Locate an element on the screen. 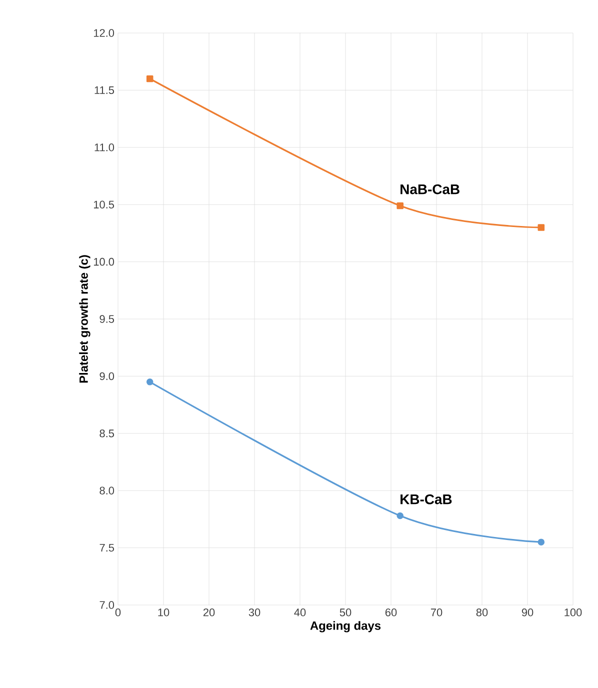 This screenshot has height=688, width=598. x-tick-label: 30 is located at coordinates (254, 612).